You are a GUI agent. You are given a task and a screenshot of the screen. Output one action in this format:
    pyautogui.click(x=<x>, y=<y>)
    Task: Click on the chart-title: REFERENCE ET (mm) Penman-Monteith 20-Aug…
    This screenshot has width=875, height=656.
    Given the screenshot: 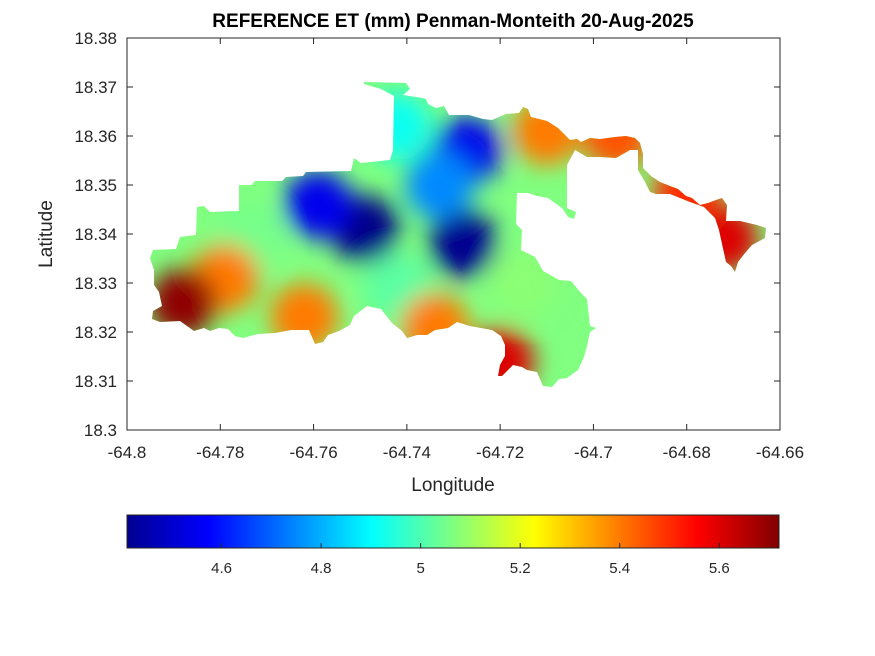 What is the action you would take?
    pyautogui.click(x=453, y=21)
    